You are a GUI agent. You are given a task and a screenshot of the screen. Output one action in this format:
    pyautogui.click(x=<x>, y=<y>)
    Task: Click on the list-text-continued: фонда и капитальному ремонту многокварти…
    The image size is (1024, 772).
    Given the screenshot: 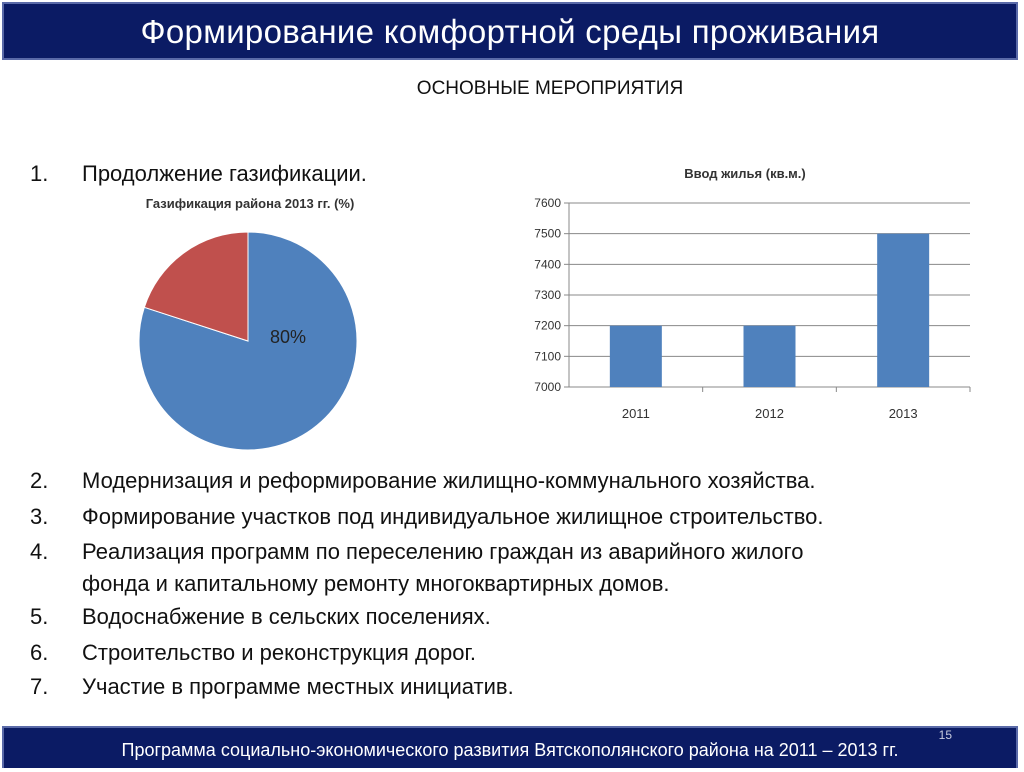 What is the action you would take?
    pyautogui.click(x=376, y=583)
    